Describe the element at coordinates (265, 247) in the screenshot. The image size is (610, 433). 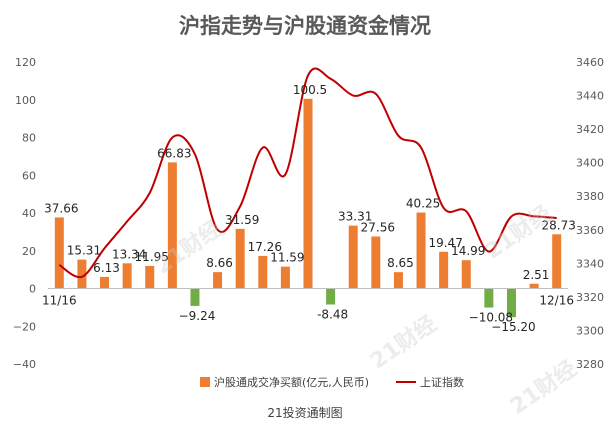
I see `bar-data-label: 17.26` at that location.